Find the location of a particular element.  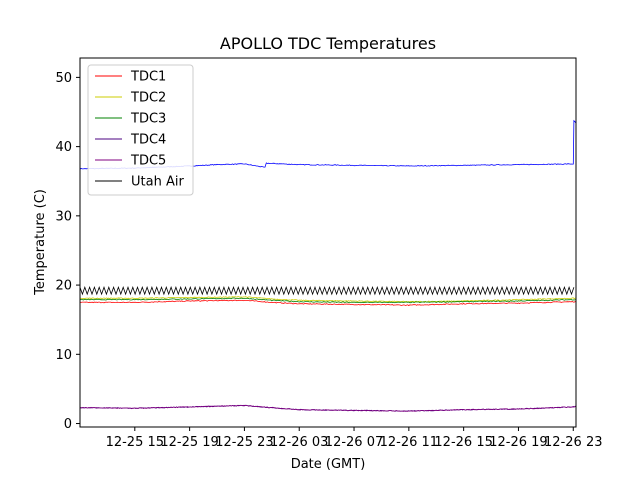

x-tick-label: 12-26 11 is located at coordinates (409, 442).